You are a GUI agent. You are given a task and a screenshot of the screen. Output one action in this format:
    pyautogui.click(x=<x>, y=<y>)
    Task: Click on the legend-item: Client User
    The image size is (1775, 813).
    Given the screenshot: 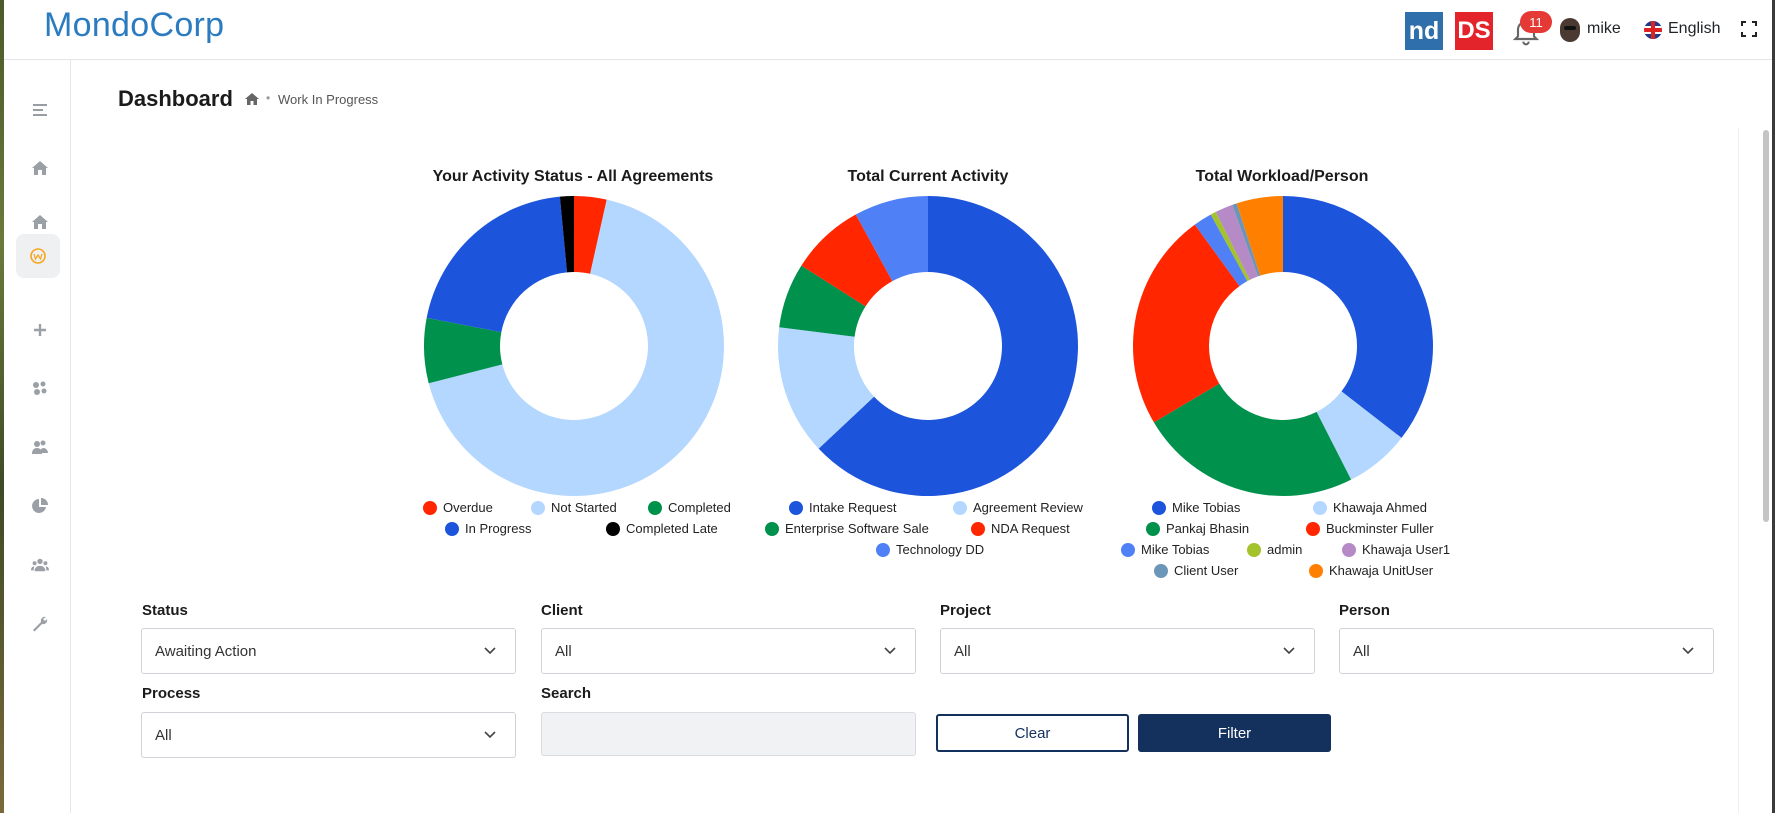 What is the action you would take?
    pyautogui.click(x=1196, y=570)
    